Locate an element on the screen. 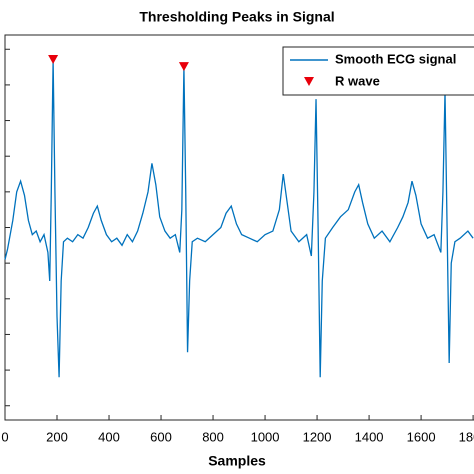  legend-label: Smooth ECG signal is located at coordinates (395, 58).